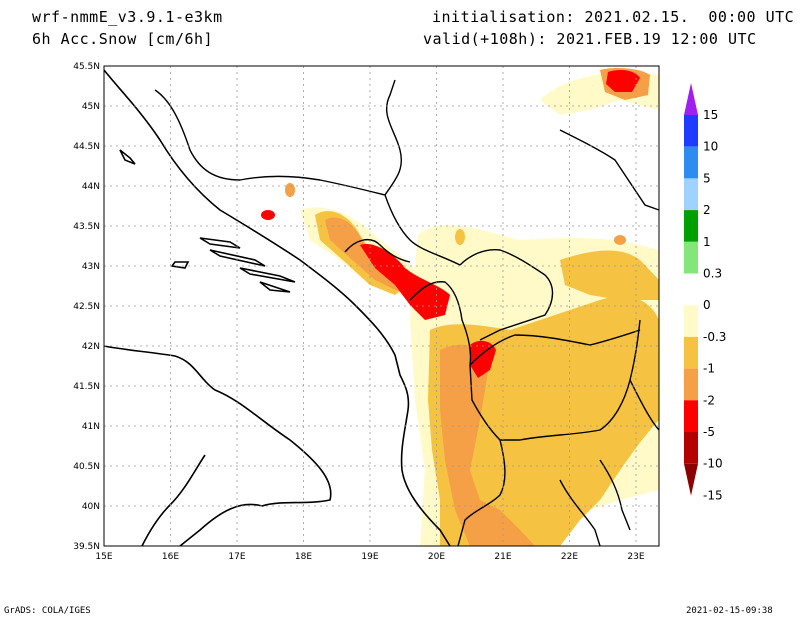 The height and width of the screenshot is (618, 800). I want to click on colorbar-label: 15, so click(710, 115).